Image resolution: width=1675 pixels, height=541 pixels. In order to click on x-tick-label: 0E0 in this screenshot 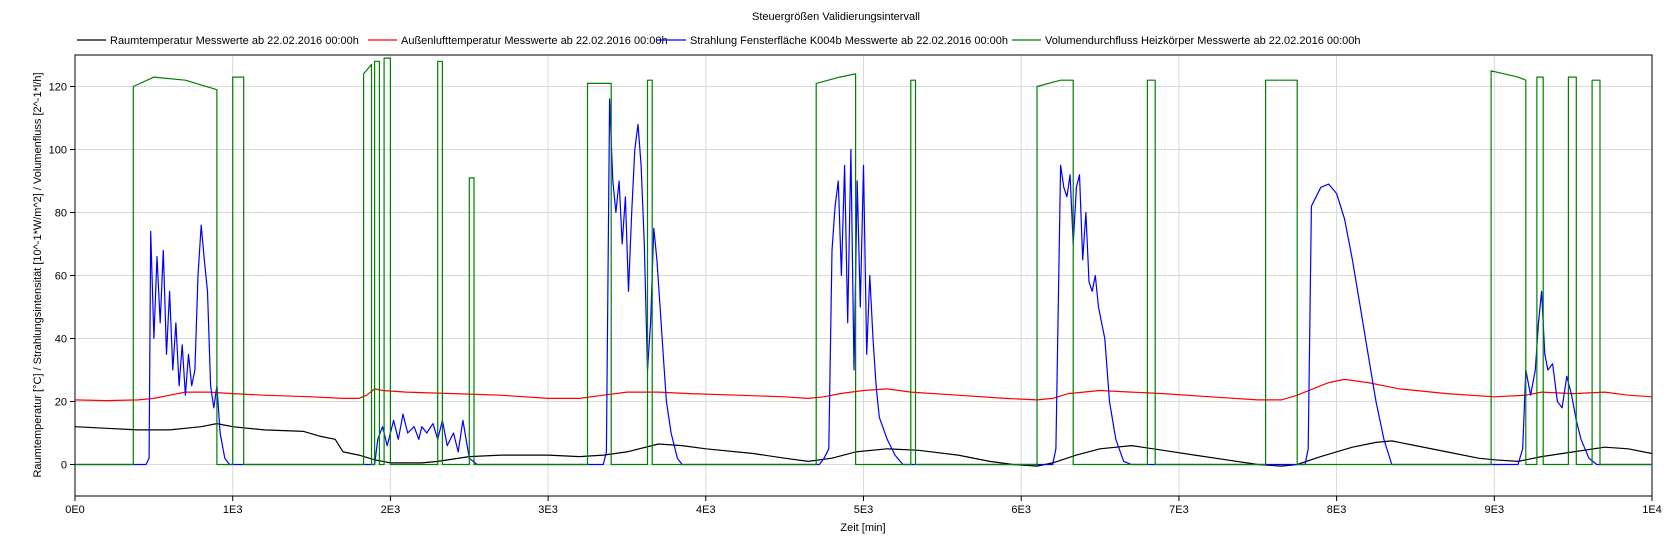, I will do `click(75, 510)`.